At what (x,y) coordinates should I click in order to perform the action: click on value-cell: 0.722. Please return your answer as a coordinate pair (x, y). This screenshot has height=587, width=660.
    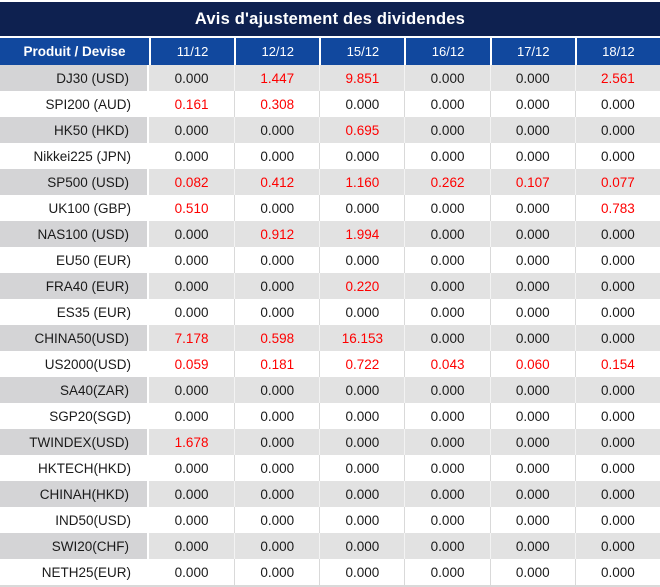
    Looking at the image, I should click on (361, 364).